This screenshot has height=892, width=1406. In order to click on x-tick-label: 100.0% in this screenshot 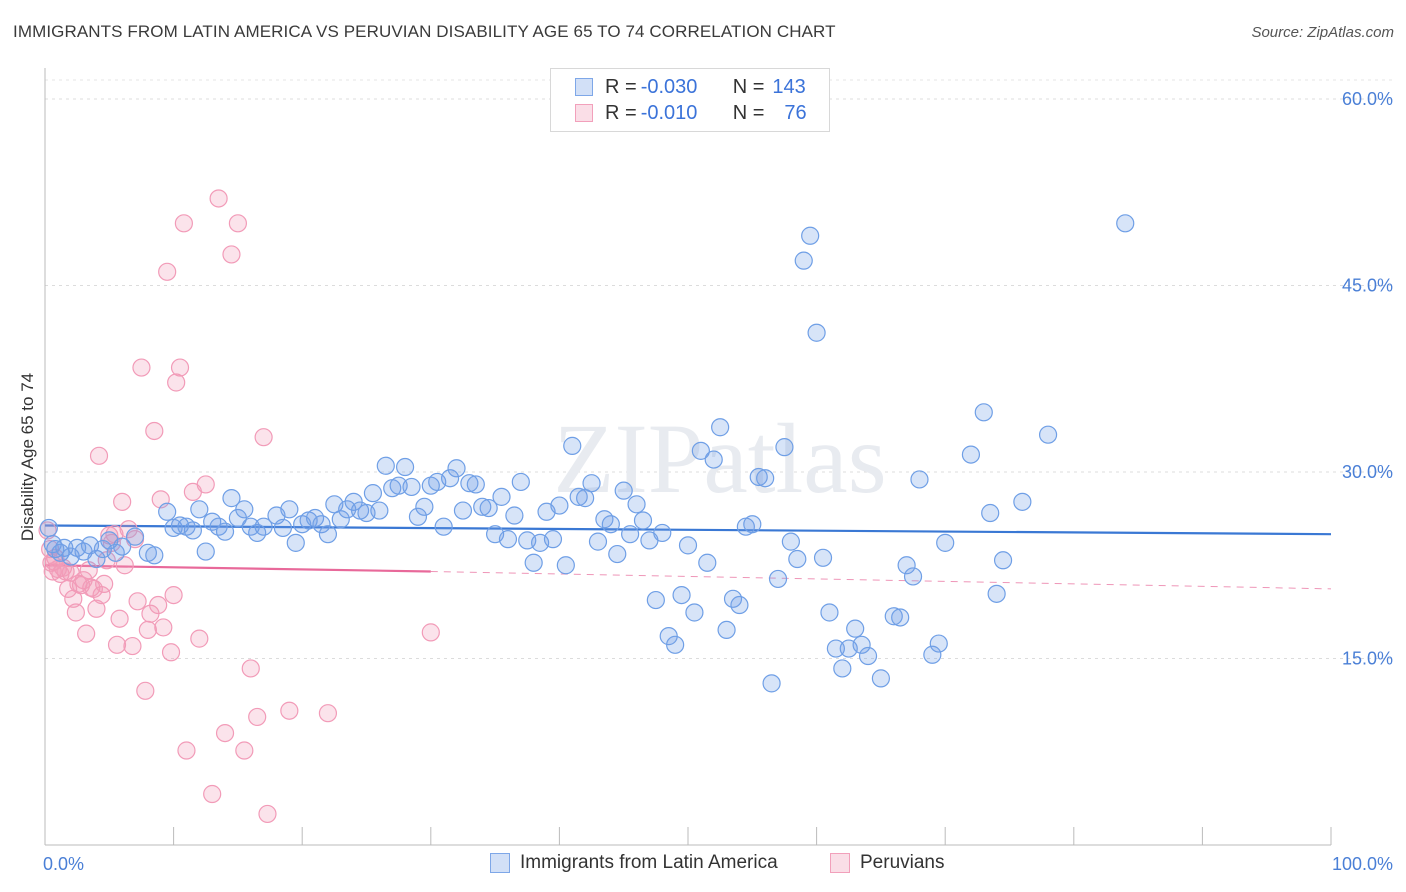, I will do `click(1362, 864)`.